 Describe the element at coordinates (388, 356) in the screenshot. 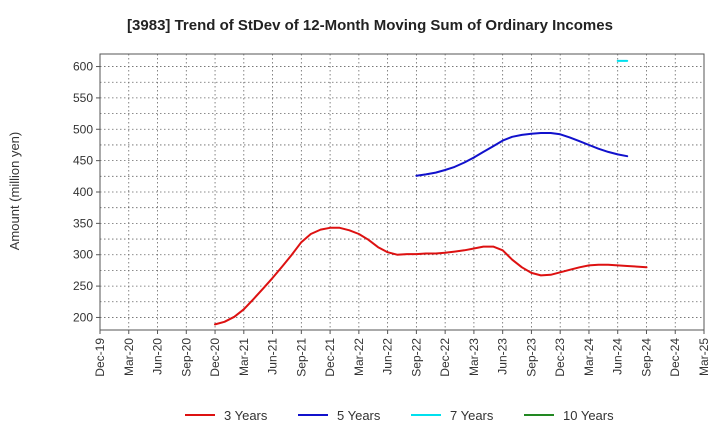

I see `x-tick-label: Jun-22` at that location.